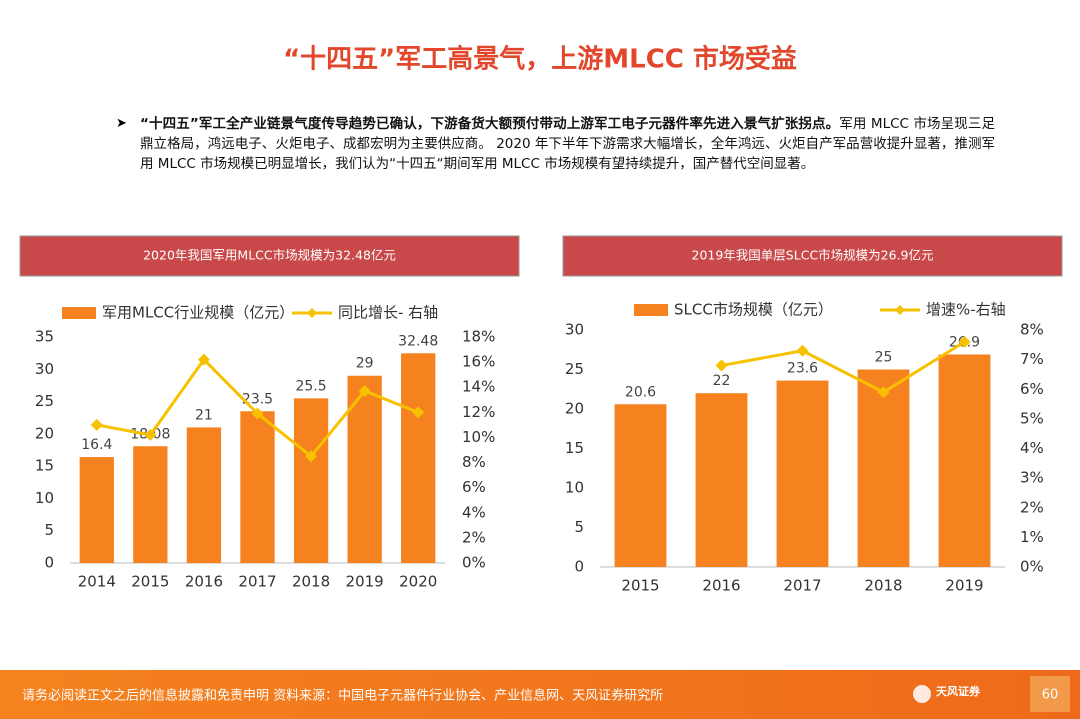 The width and height of the screenshot is (1080, 719). Describe the element at coordinates (204, 415) in the screenshot. I see `data-label: 21` at that location.